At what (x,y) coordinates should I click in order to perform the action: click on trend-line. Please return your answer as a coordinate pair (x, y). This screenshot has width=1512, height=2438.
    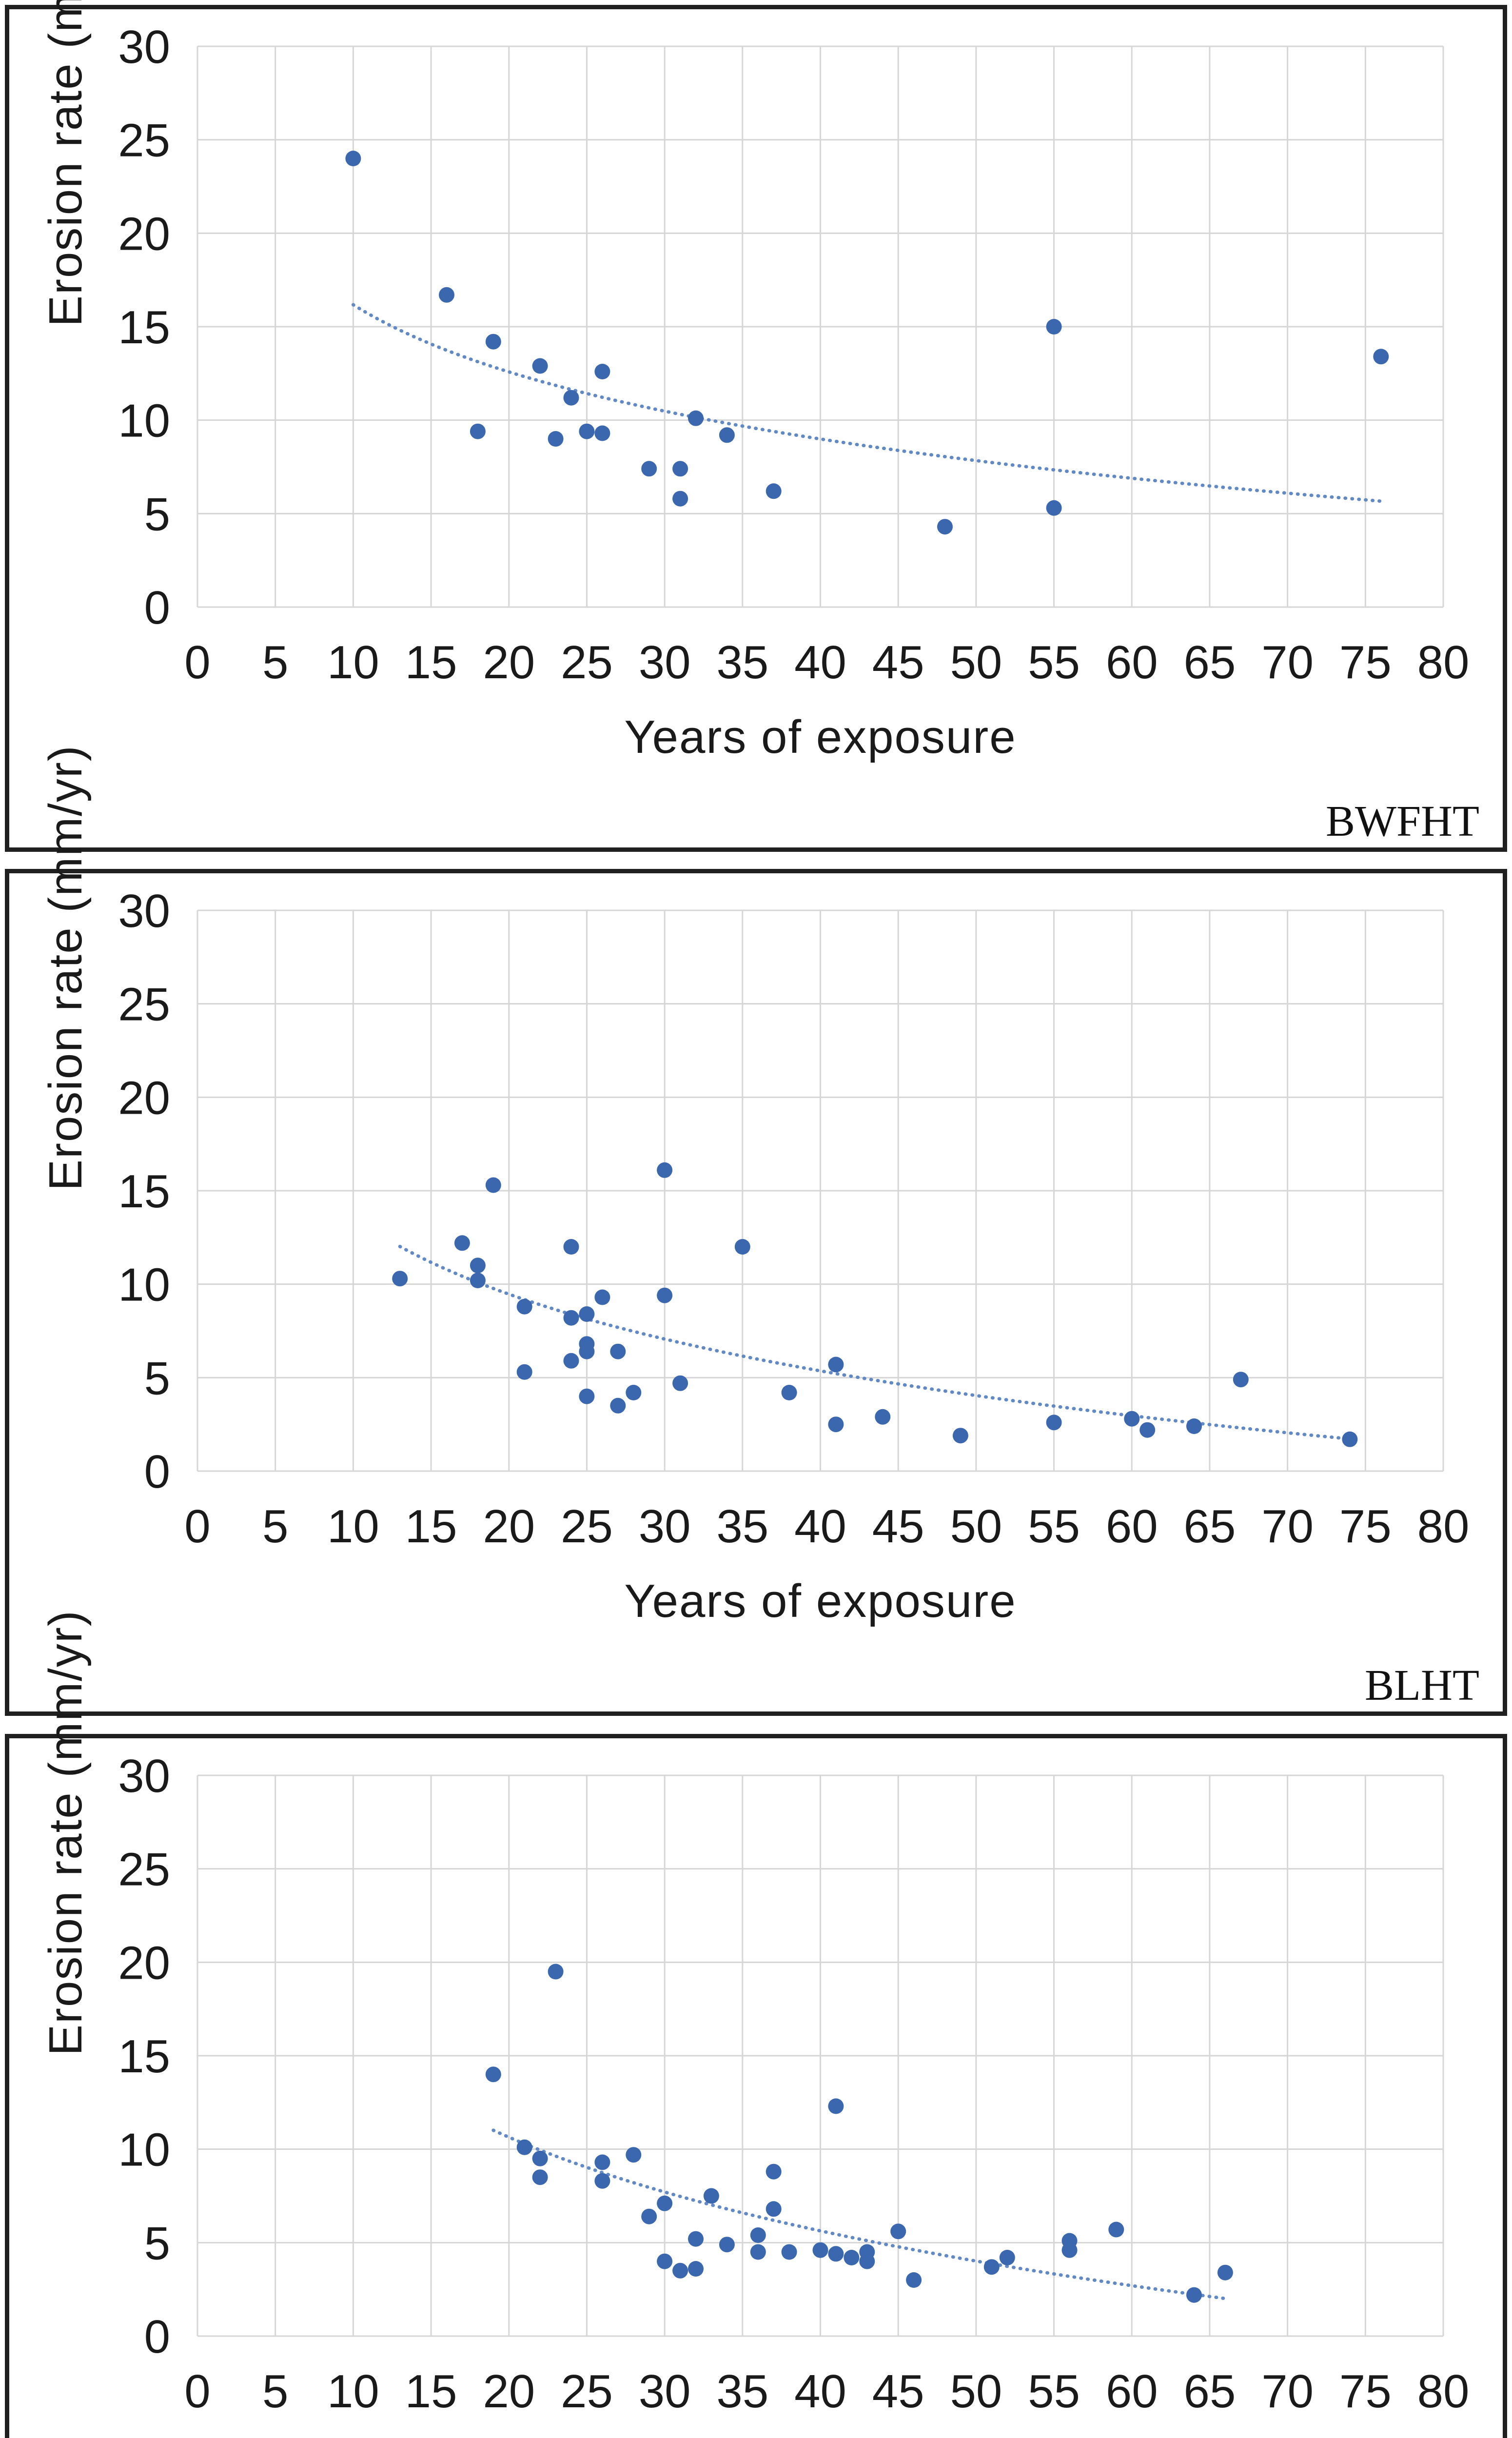
    Looking at the image, I should click on (875, 1342).